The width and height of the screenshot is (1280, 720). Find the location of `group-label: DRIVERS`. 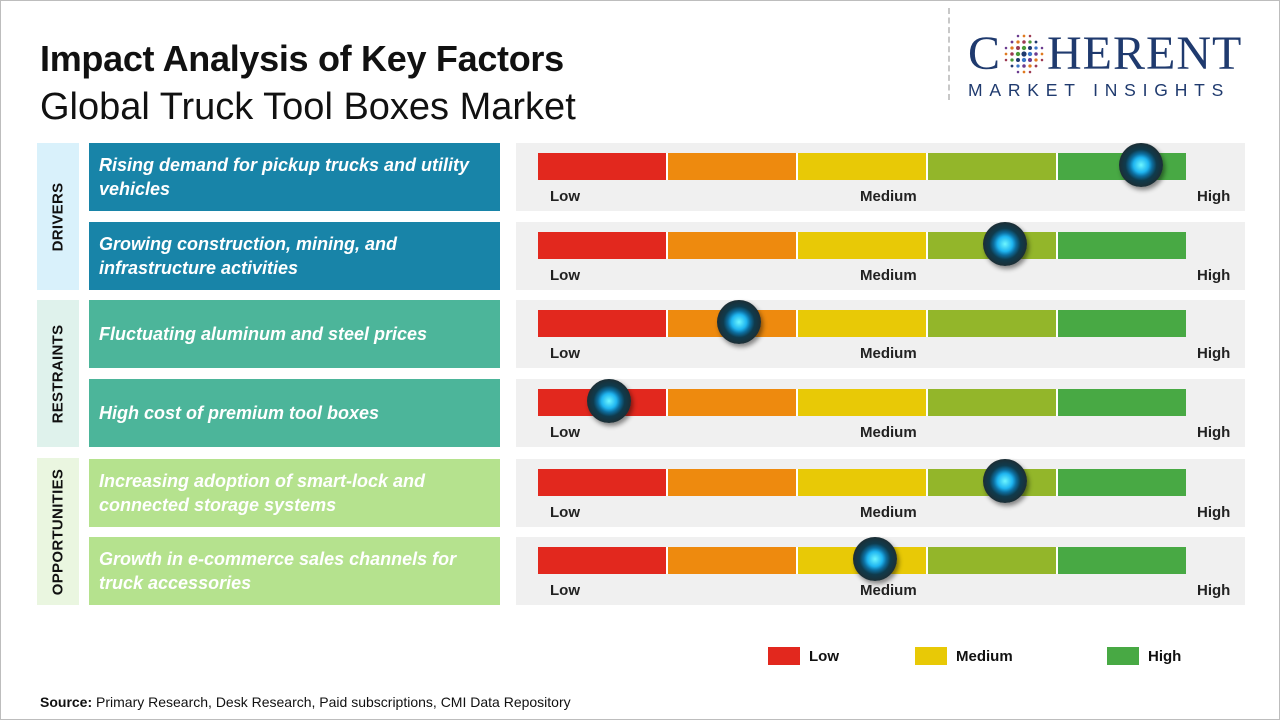

group-label: DRIVERS is located at coordinates (58, 216).